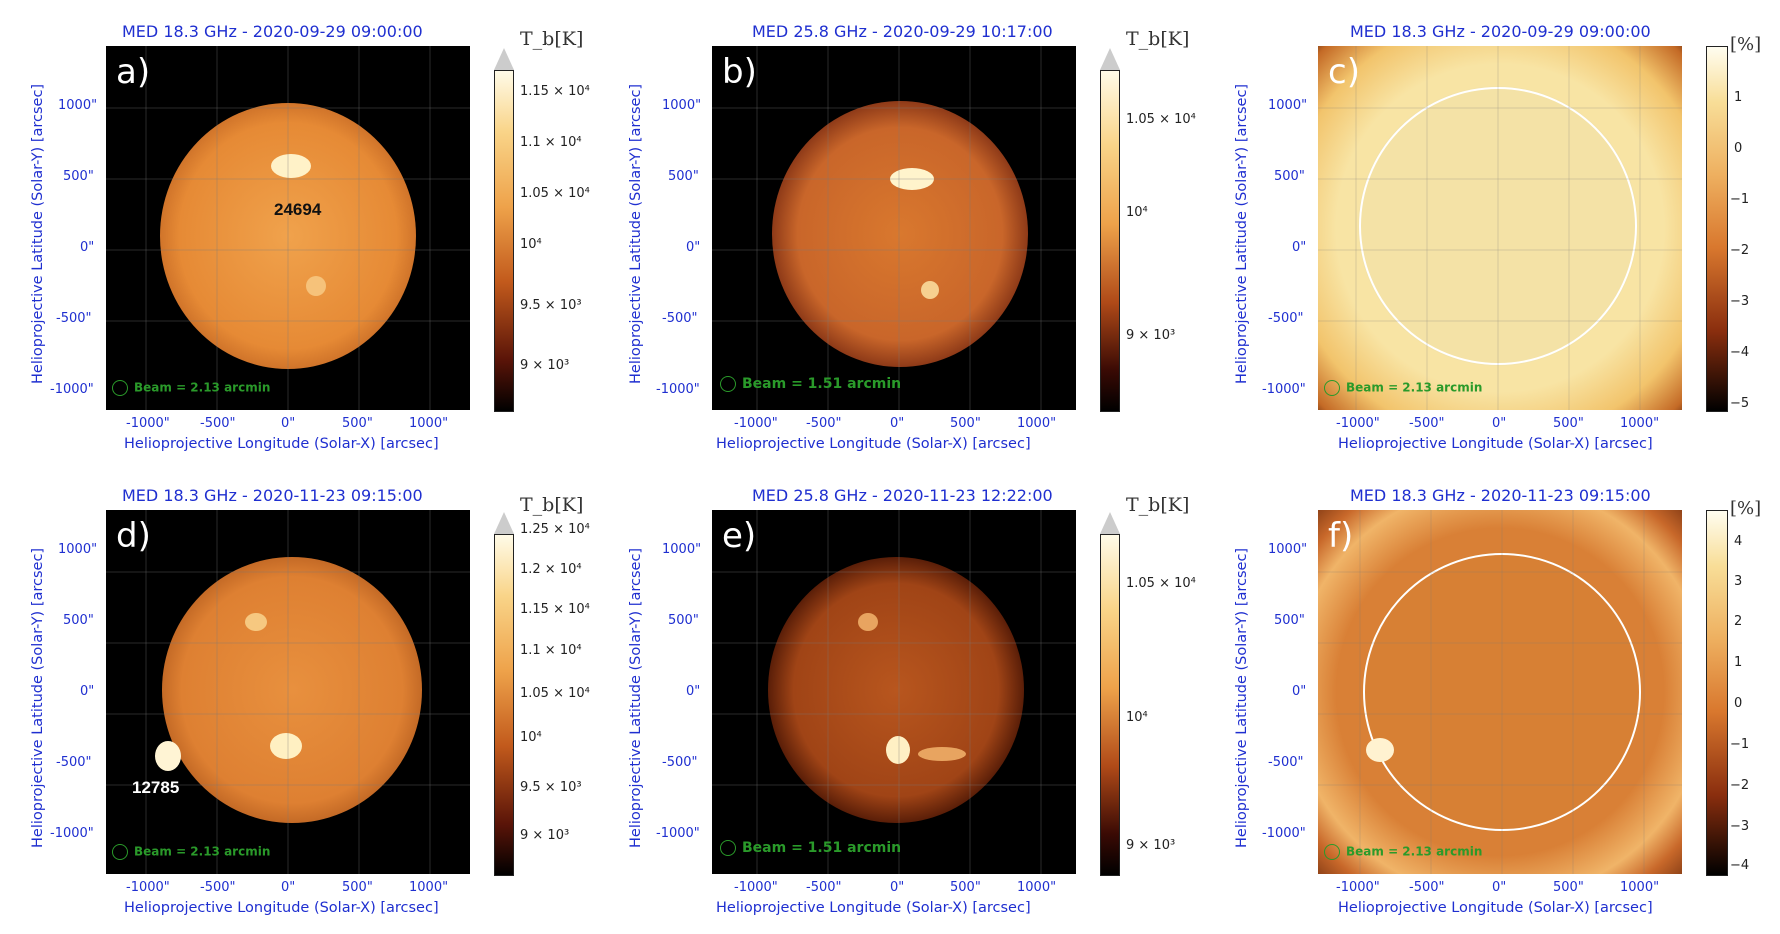  Describe the element at coordinates (902, 495) in the screenshot. I see `panel-title: MED 25.8 GHz - 2020-11-23 12:22:00` at that location.